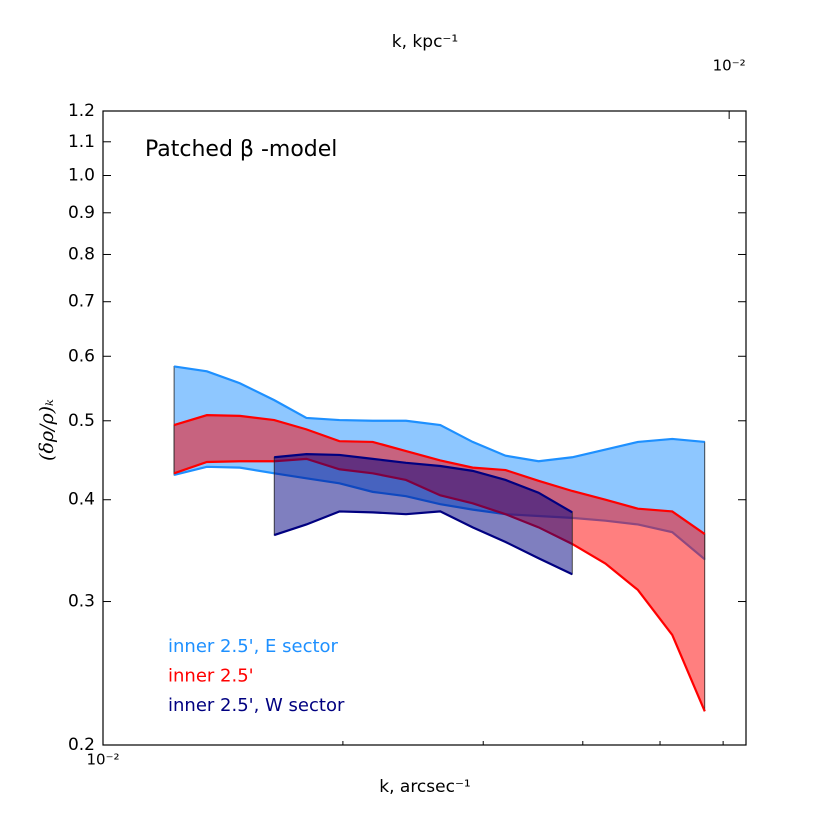 The image size is (830, 830). Describe the element at coordinates (425, 42) in the screenshot. I see `x2-axis-label: k, kpc⁻¹` at that location.